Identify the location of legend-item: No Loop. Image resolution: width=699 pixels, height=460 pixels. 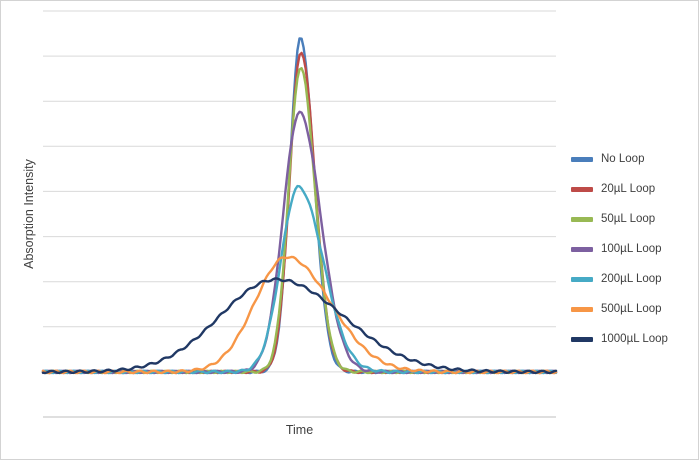
(619, 159).